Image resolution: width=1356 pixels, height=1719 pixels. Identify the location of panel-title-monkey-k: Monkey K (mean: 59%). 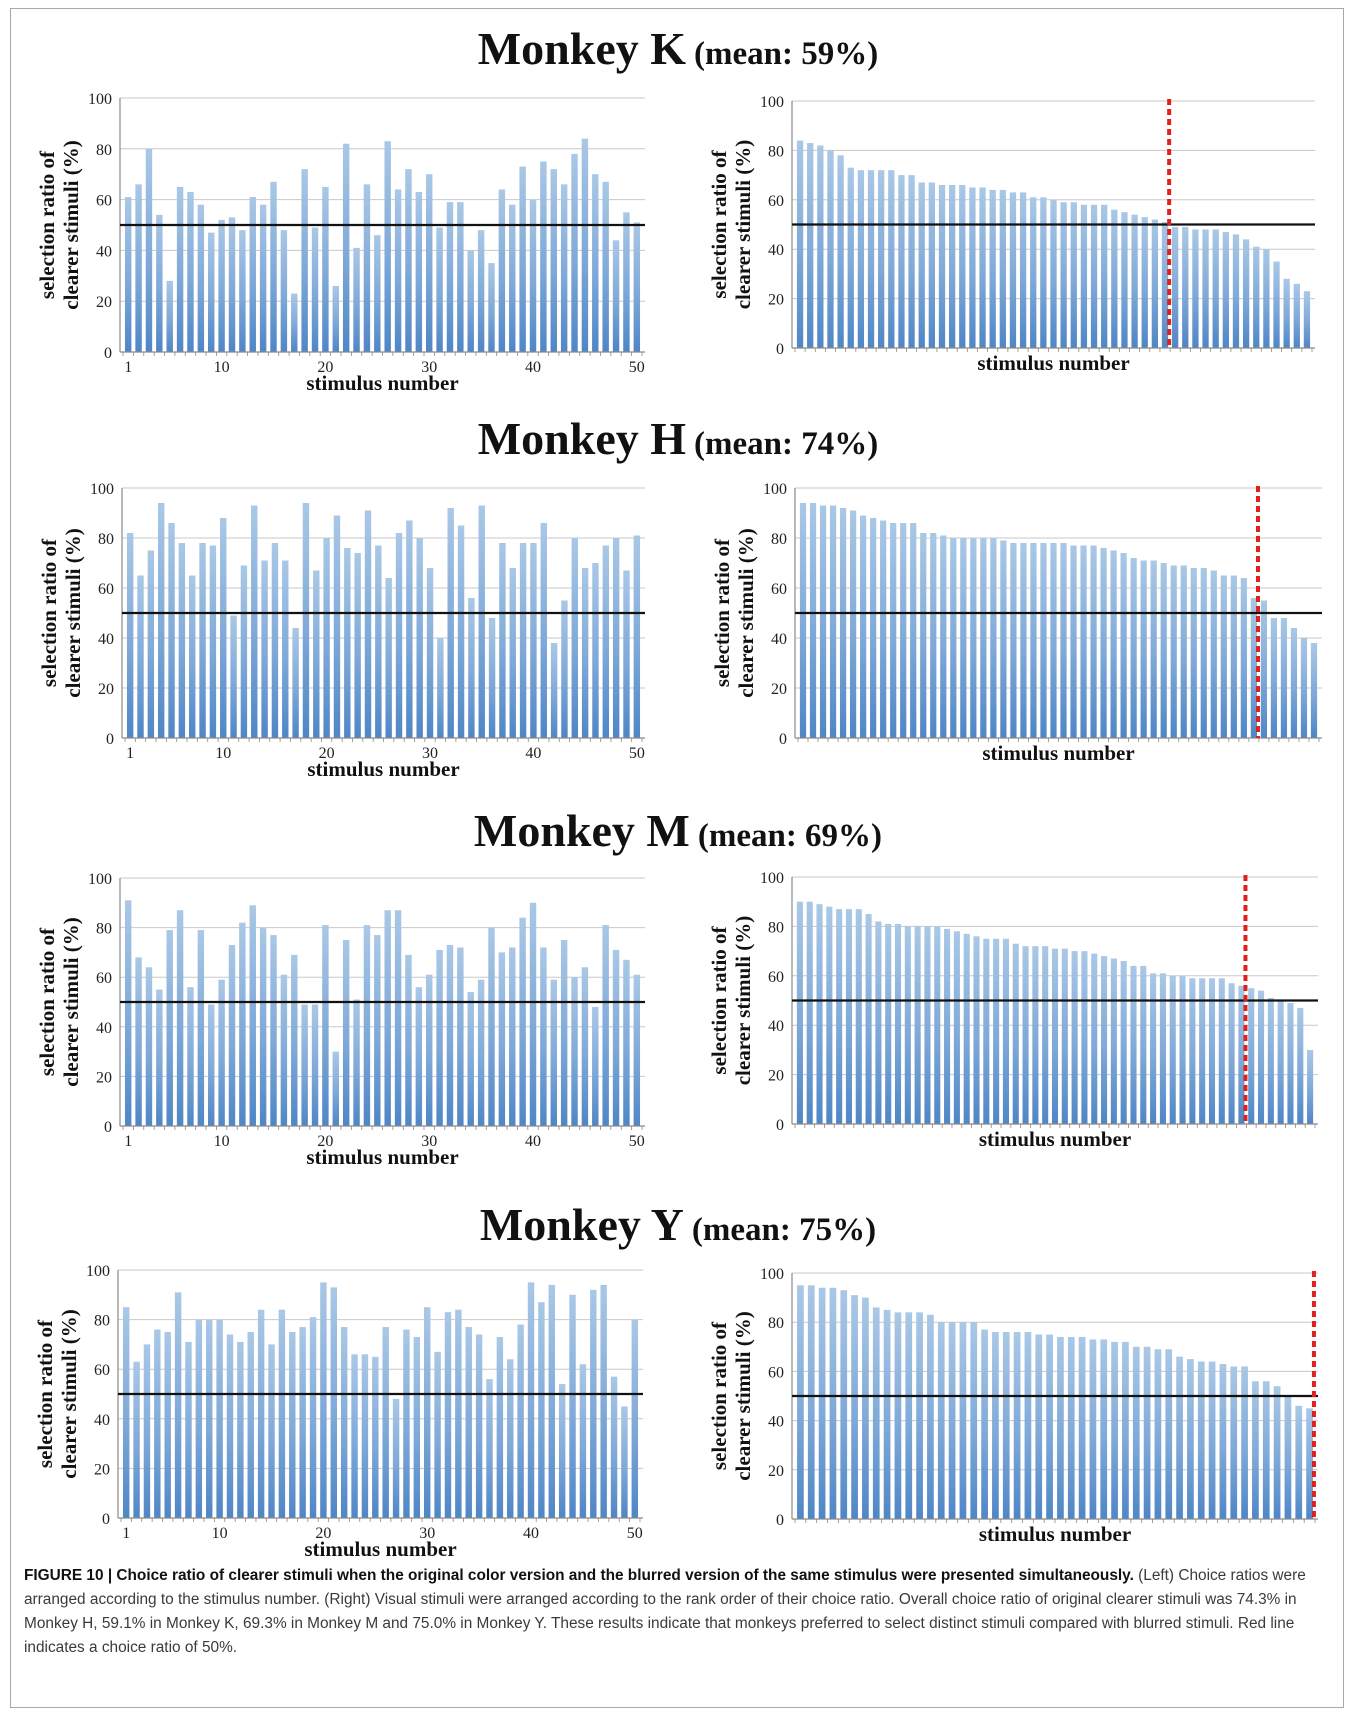
(678, 48).